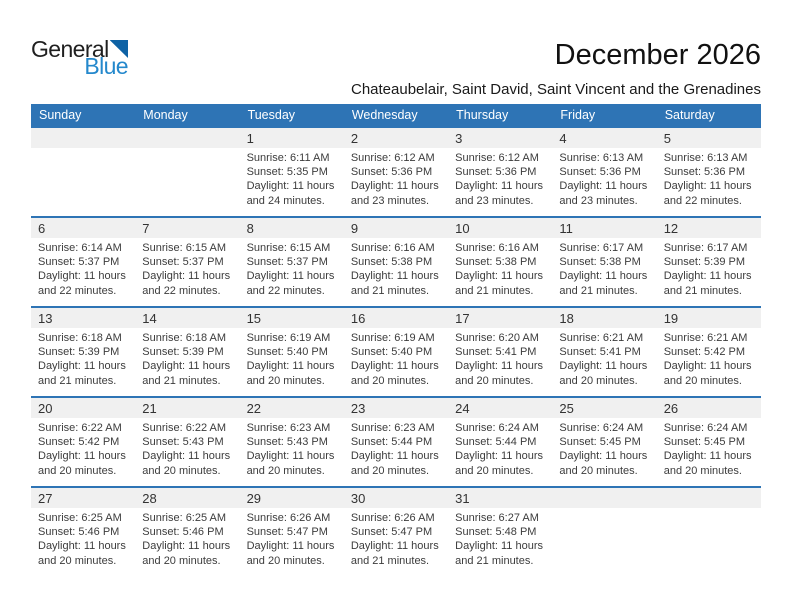 The width and height of the screenshot is (792, 612). What do you see at coordinates (500, 408) in the screenshot?
I see `day-number: 24` at bounding box center [500, 408].